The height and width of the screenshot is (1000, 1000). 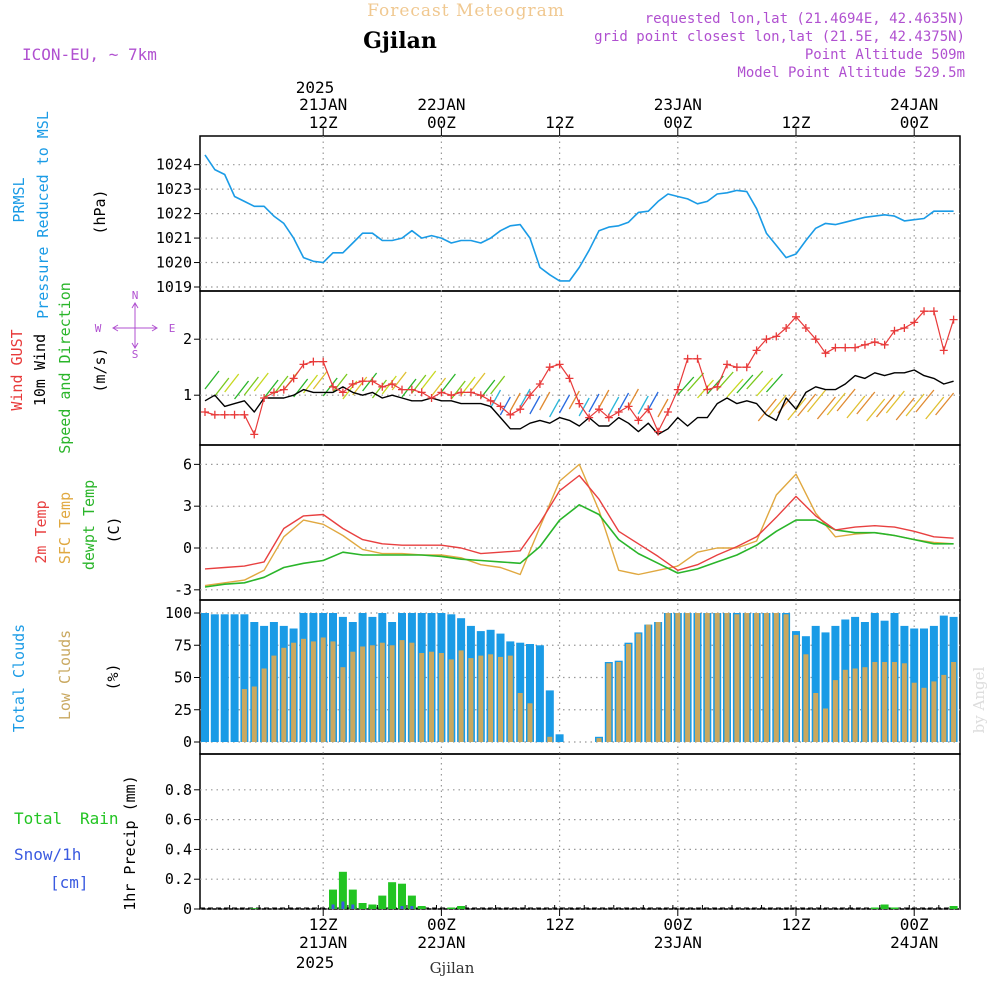 What do you see at coordinates (678, 942) in the screenshot?
I see `bottom-date-label: 23JAN` at bounding box center [678, 942].